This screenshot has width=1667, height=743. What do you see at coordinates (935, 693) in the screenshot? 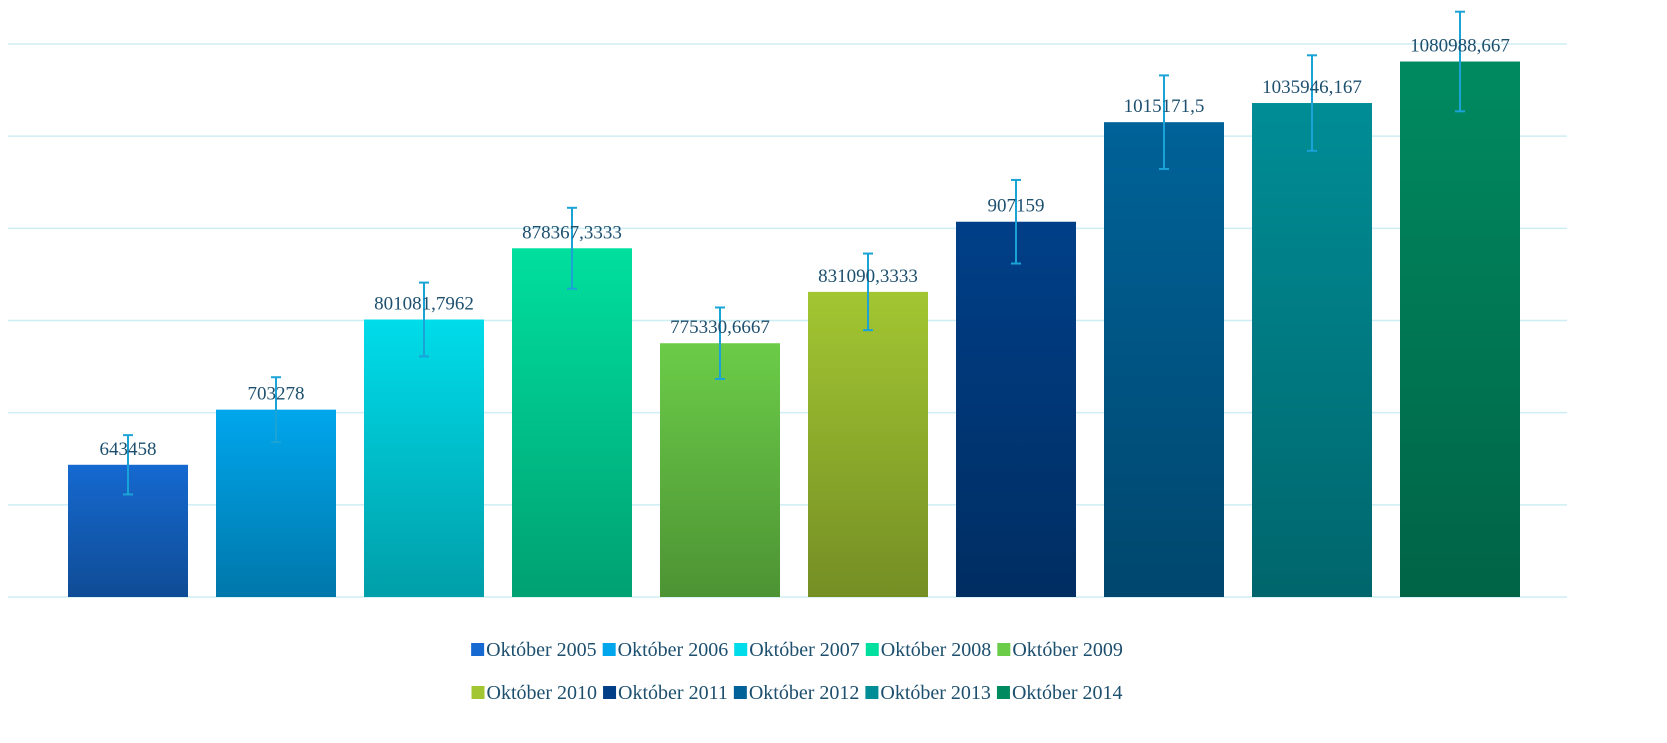
I see `legend-label: Október 2013` at bounding box center [935, 693].